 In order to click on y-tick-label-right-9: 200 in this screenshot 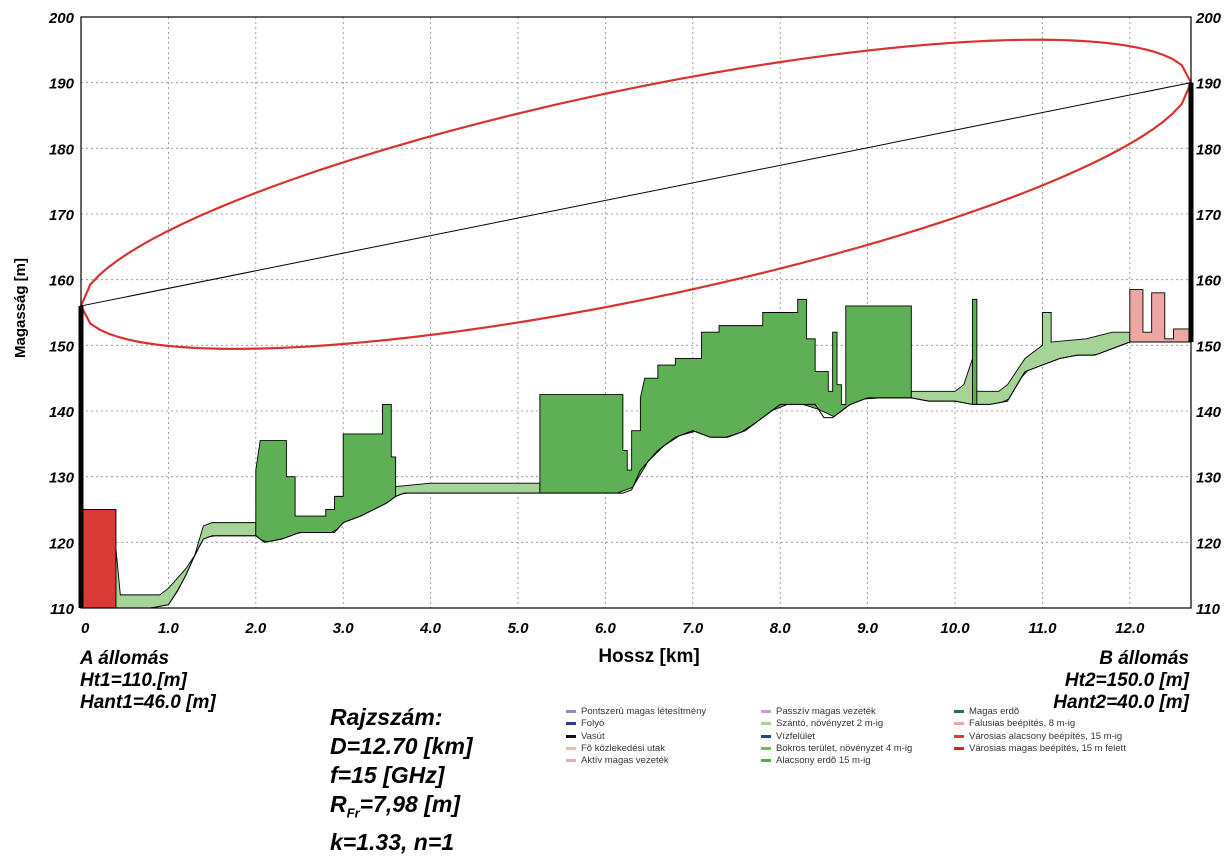, I will do `click(1208, 18)`.